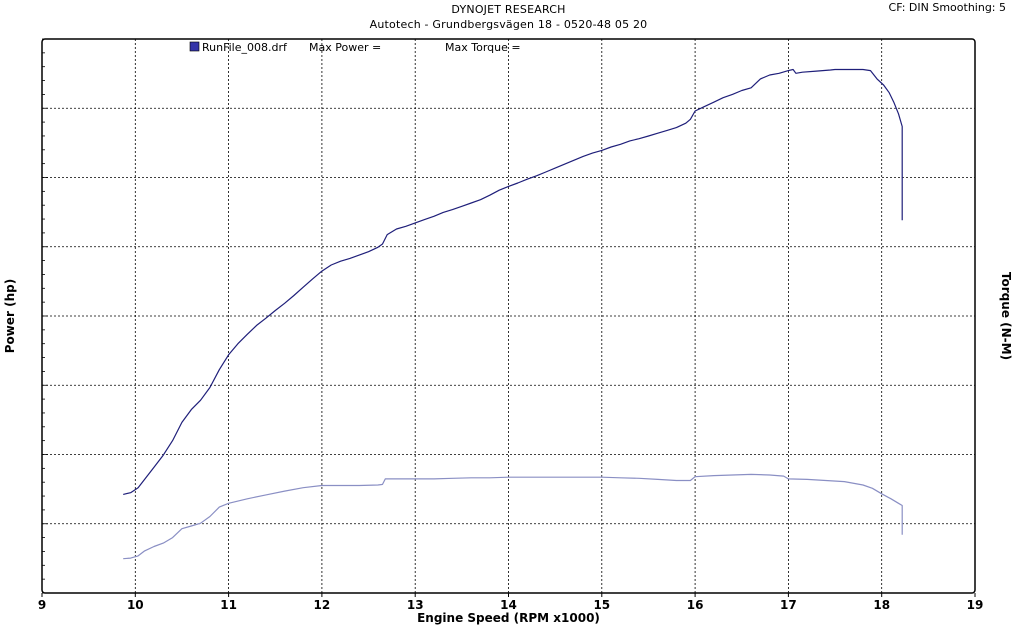 This screenshot has height=629, width=1017. Describe the element at coordinates (508, 618) in the screenshot. I see `x-axis-label: Engine Speed (RPM x1000)` at that location.